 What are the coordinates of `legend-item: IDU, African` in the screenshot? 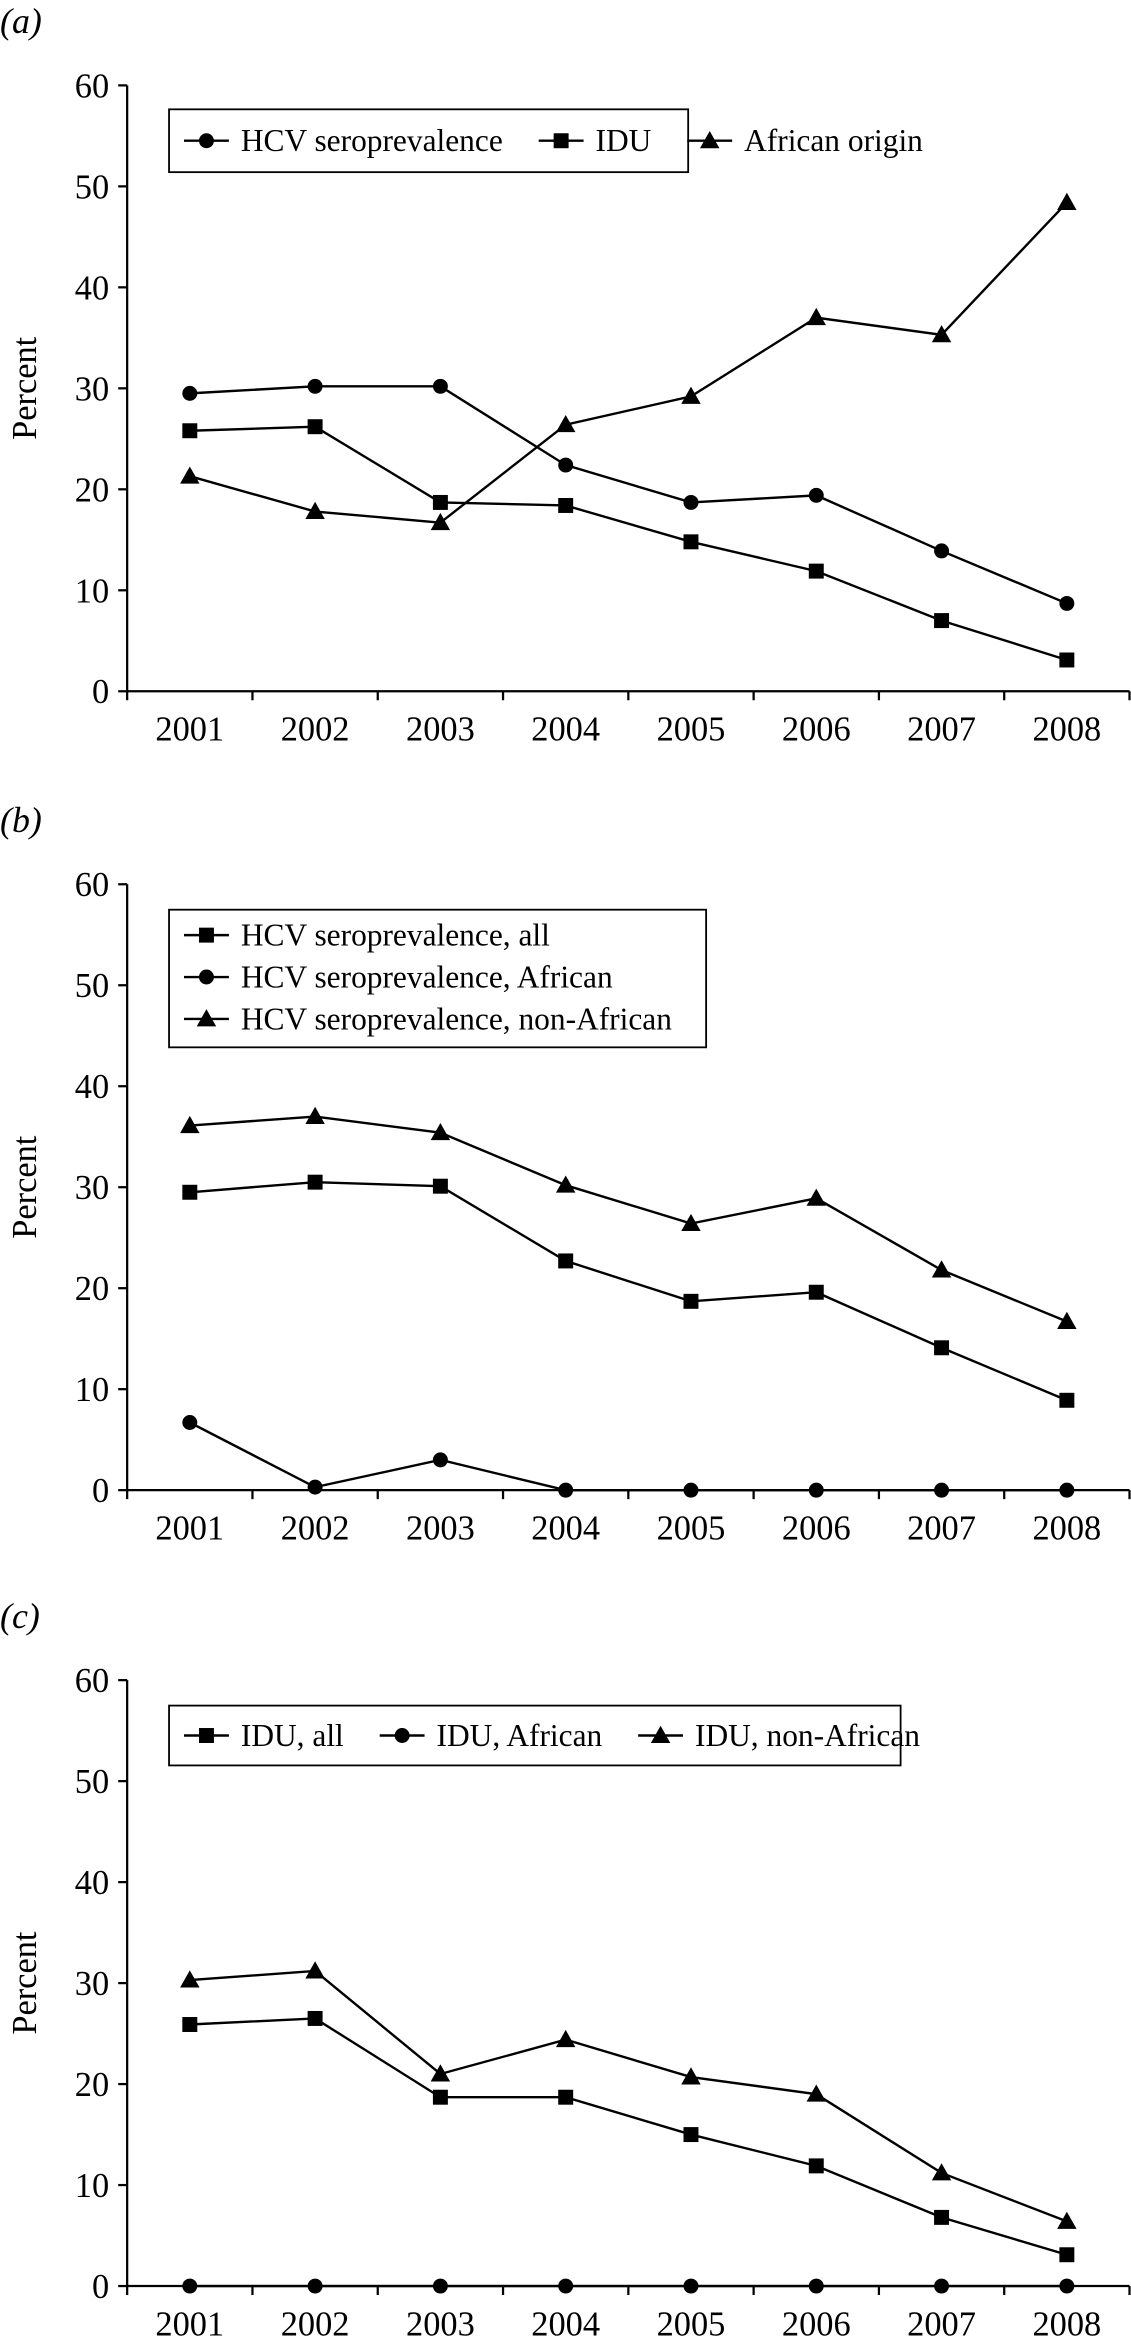 It's located at (491, 1735).